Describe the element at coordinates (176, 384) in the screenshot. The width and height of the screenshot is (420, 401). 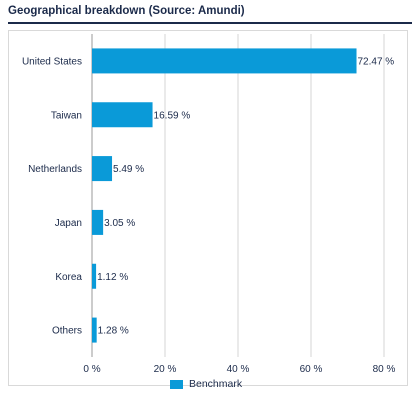
I see `legend-swatch` at that location.